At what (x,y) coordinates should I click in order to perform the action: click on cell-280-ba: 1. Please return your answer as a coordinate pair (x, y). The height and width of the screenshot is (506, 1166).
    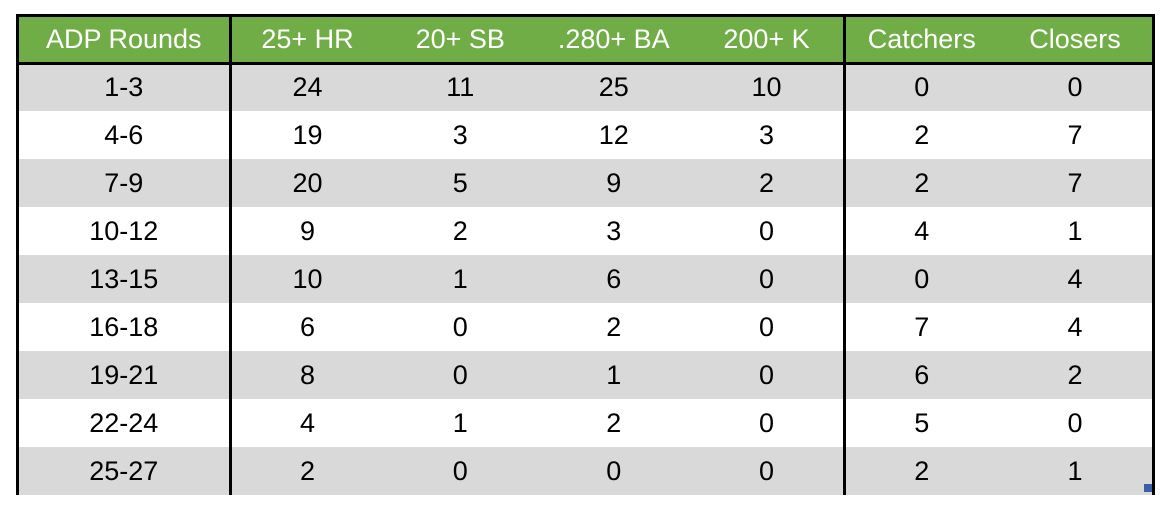
    Looking at the image, I should click on (614, 375).